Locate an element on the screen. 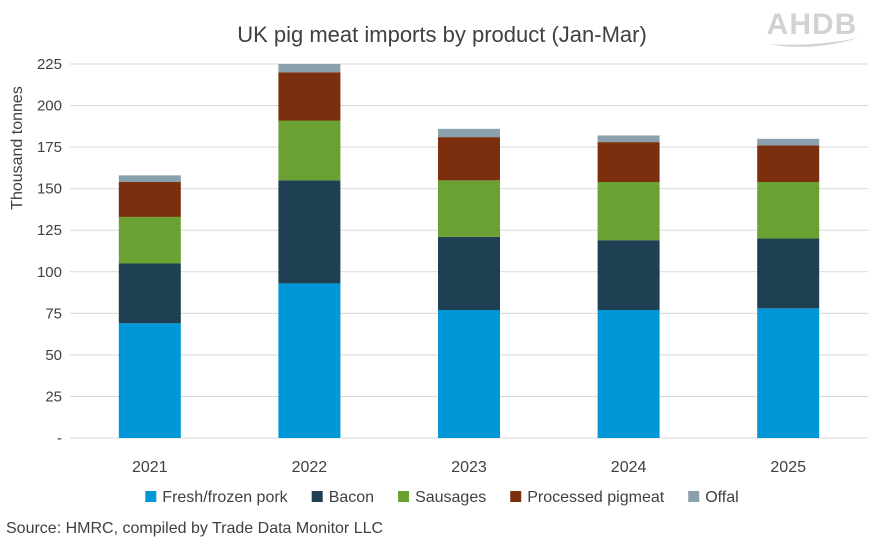  x-axis-ticks: 2021 2022 2023 2024 2025 is located at coordinates (469, 467).